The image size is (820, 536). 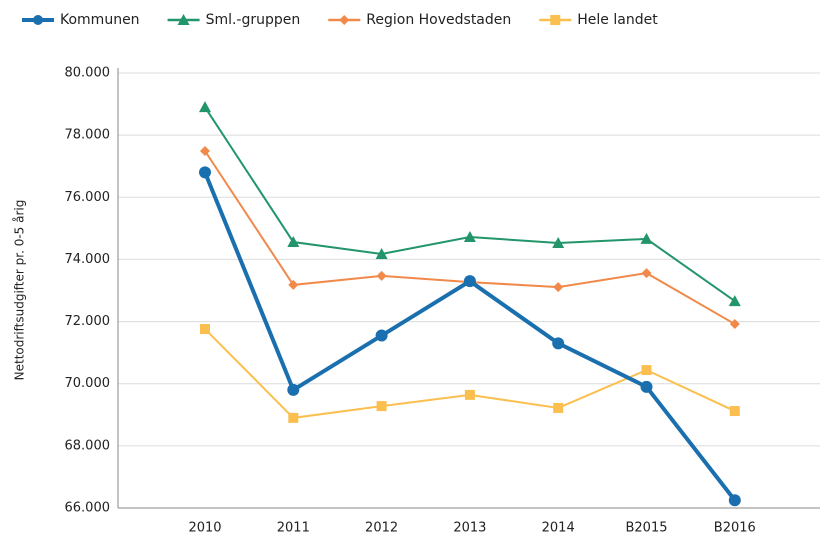 What do you see at coordinates (20, 290) in the screenshot?
I see `y-axis-label: Nettodriftsudgifter pr. 0-5 årig` at bounding box center [20, 290].